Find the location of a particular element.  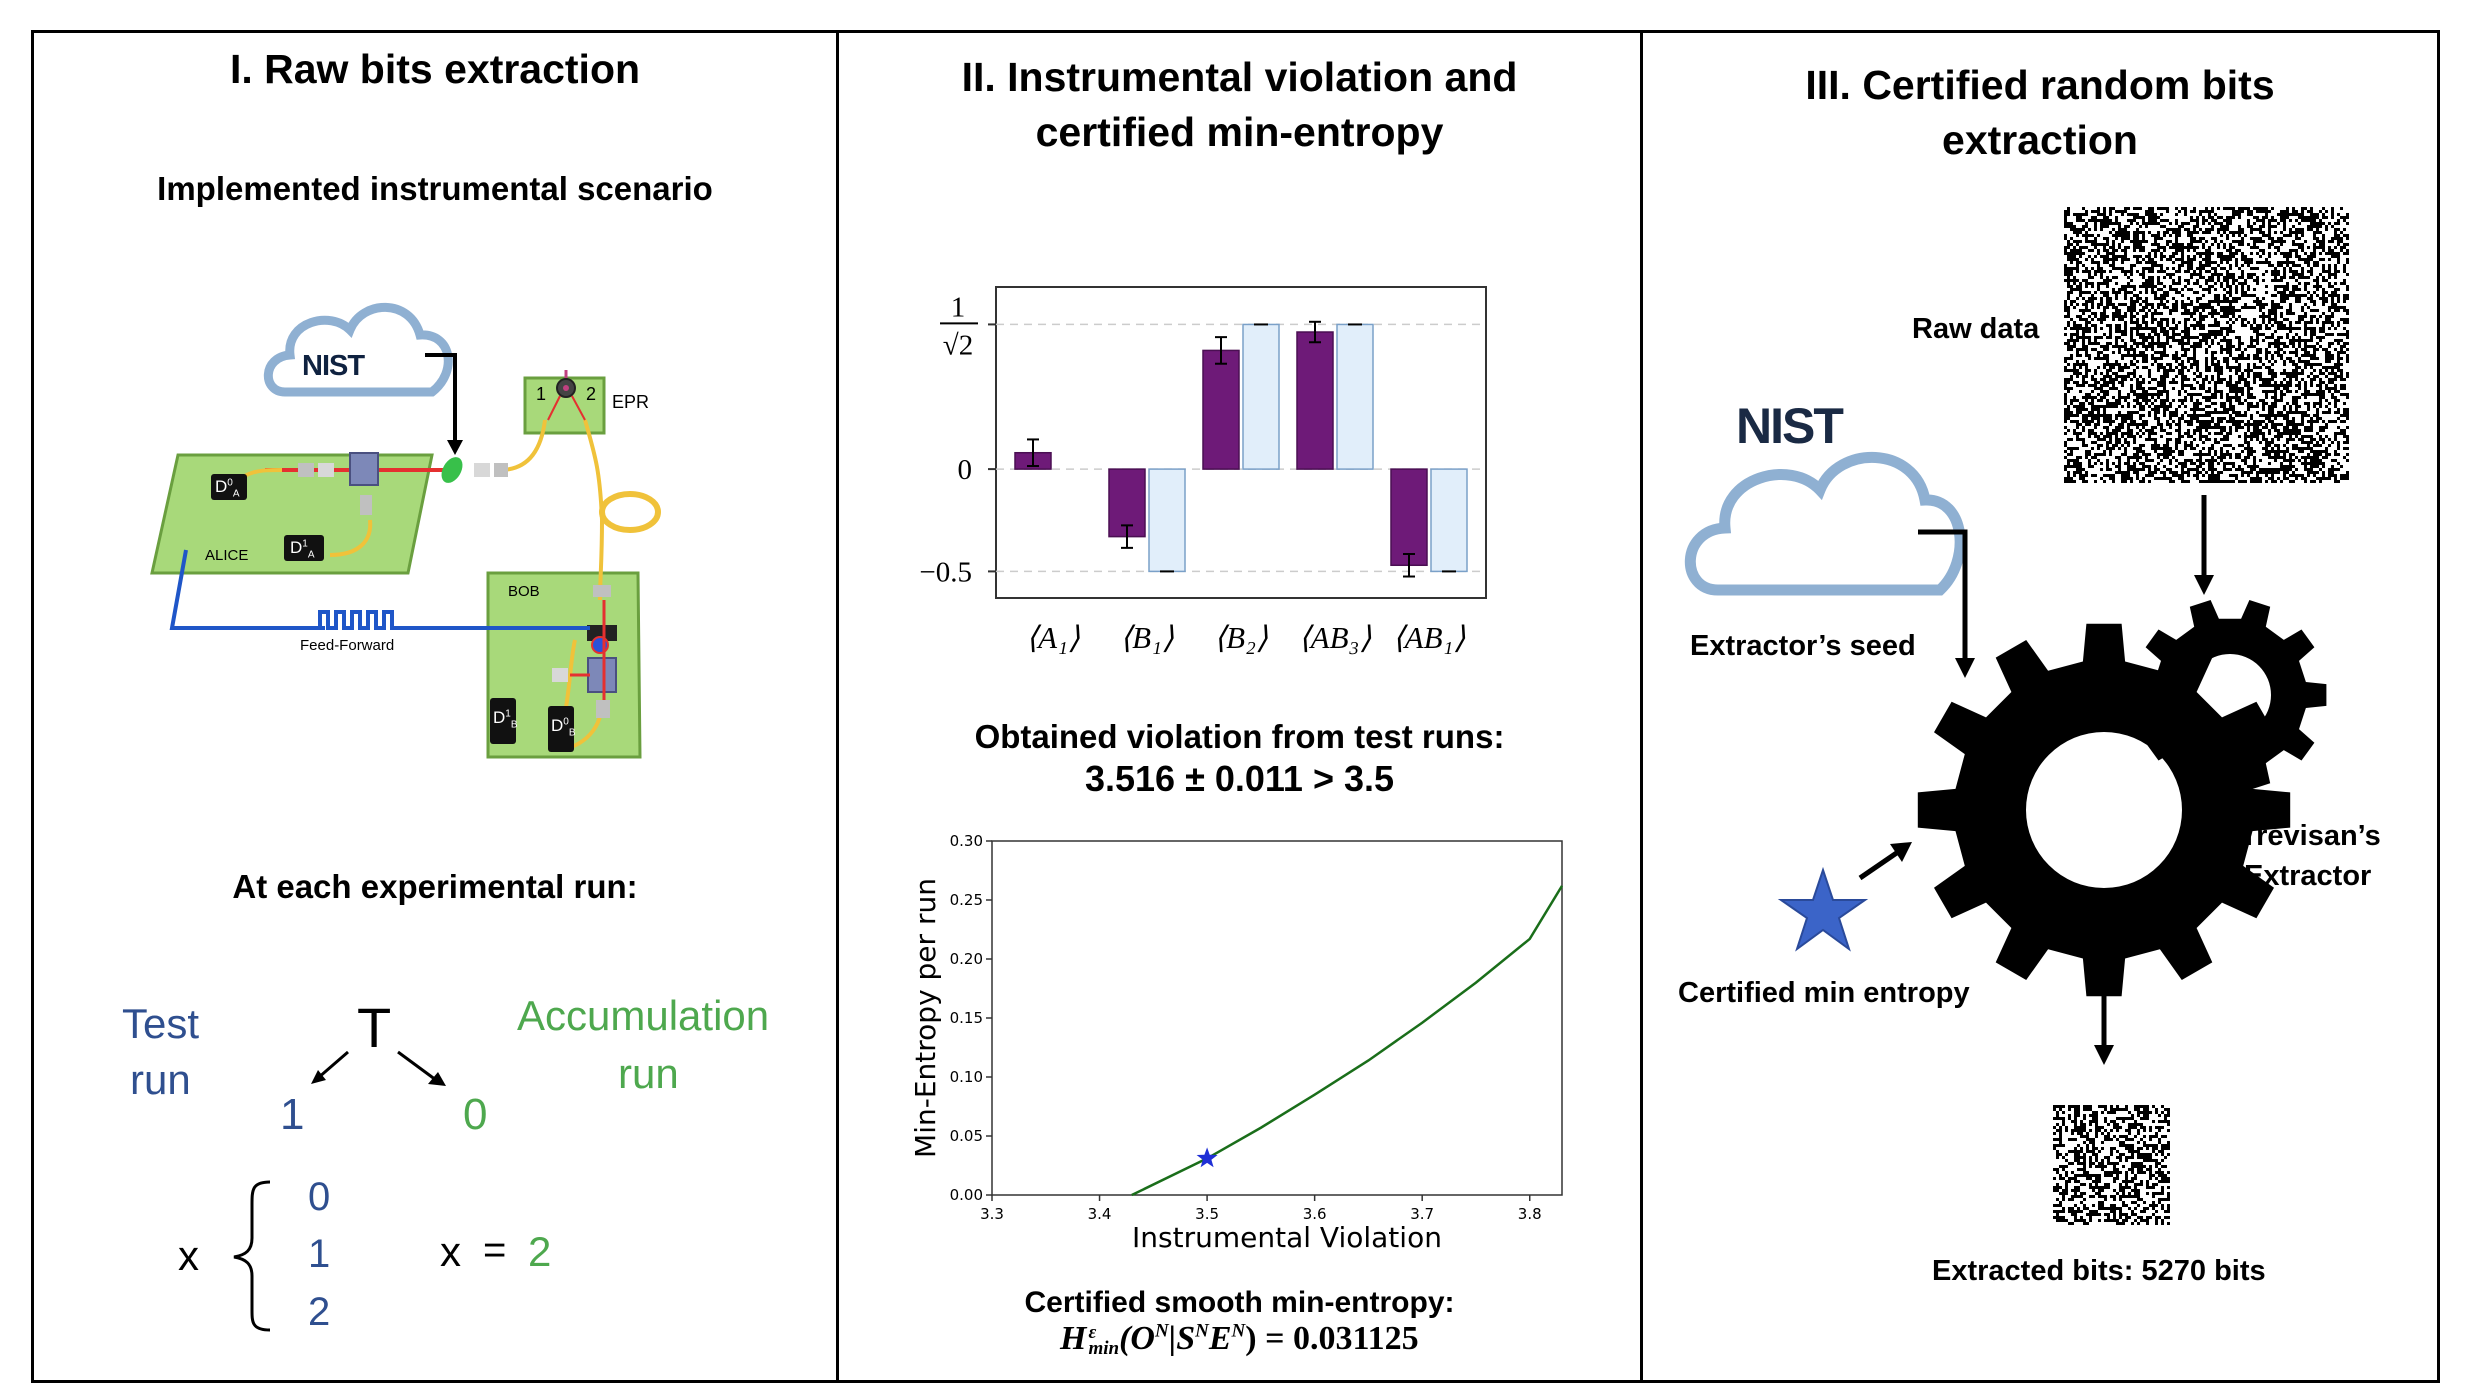

line-xtick-label: 3.3 is located at coordinates (992, 1214).